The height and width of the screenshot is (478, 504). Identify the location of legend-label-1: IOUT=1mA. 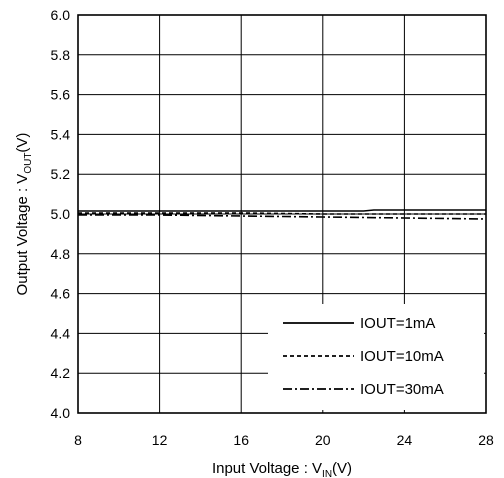
(397, 323).